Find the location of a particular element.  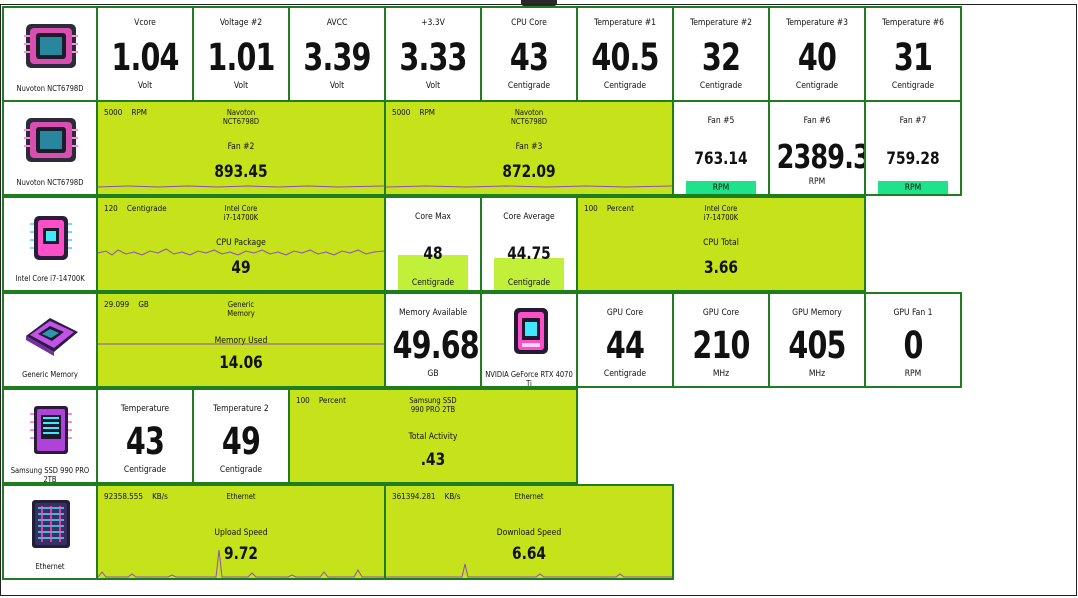

graph-max: 29.099 GB is located at coordinates (126, 304).